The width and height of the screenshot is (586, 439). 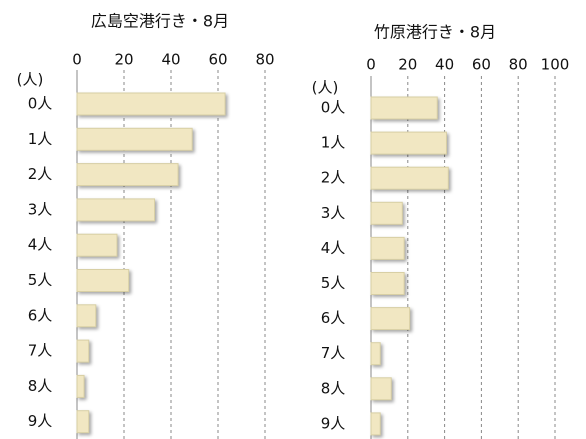 What do you see at coordinates (160, 21) in the screenshot?
I see `chart-title: 広島空港行き・8月` at bounding box center [160, 21].